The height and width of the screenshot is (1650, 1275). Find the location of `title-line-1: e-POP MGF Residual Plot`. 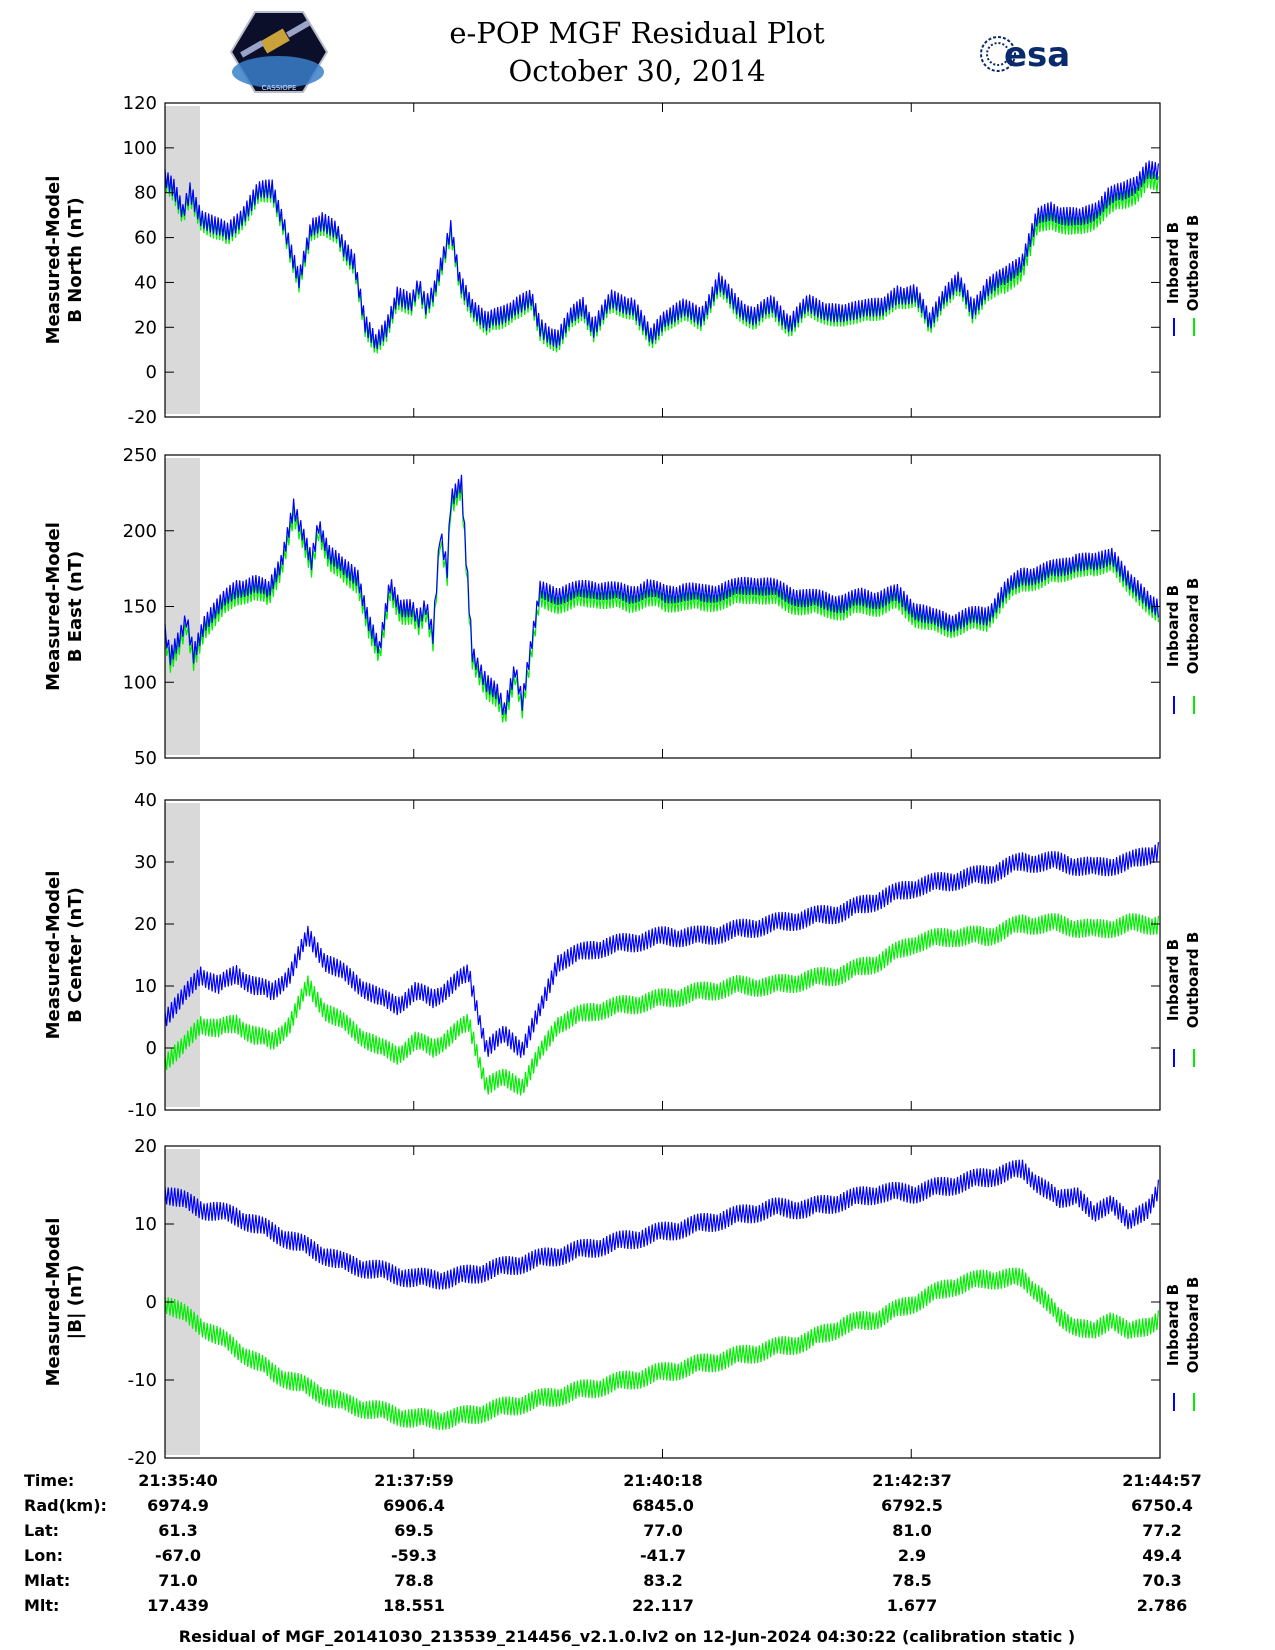

title-line-1: e-POP MGF Residual Plot is located at coordinates (637, 33).